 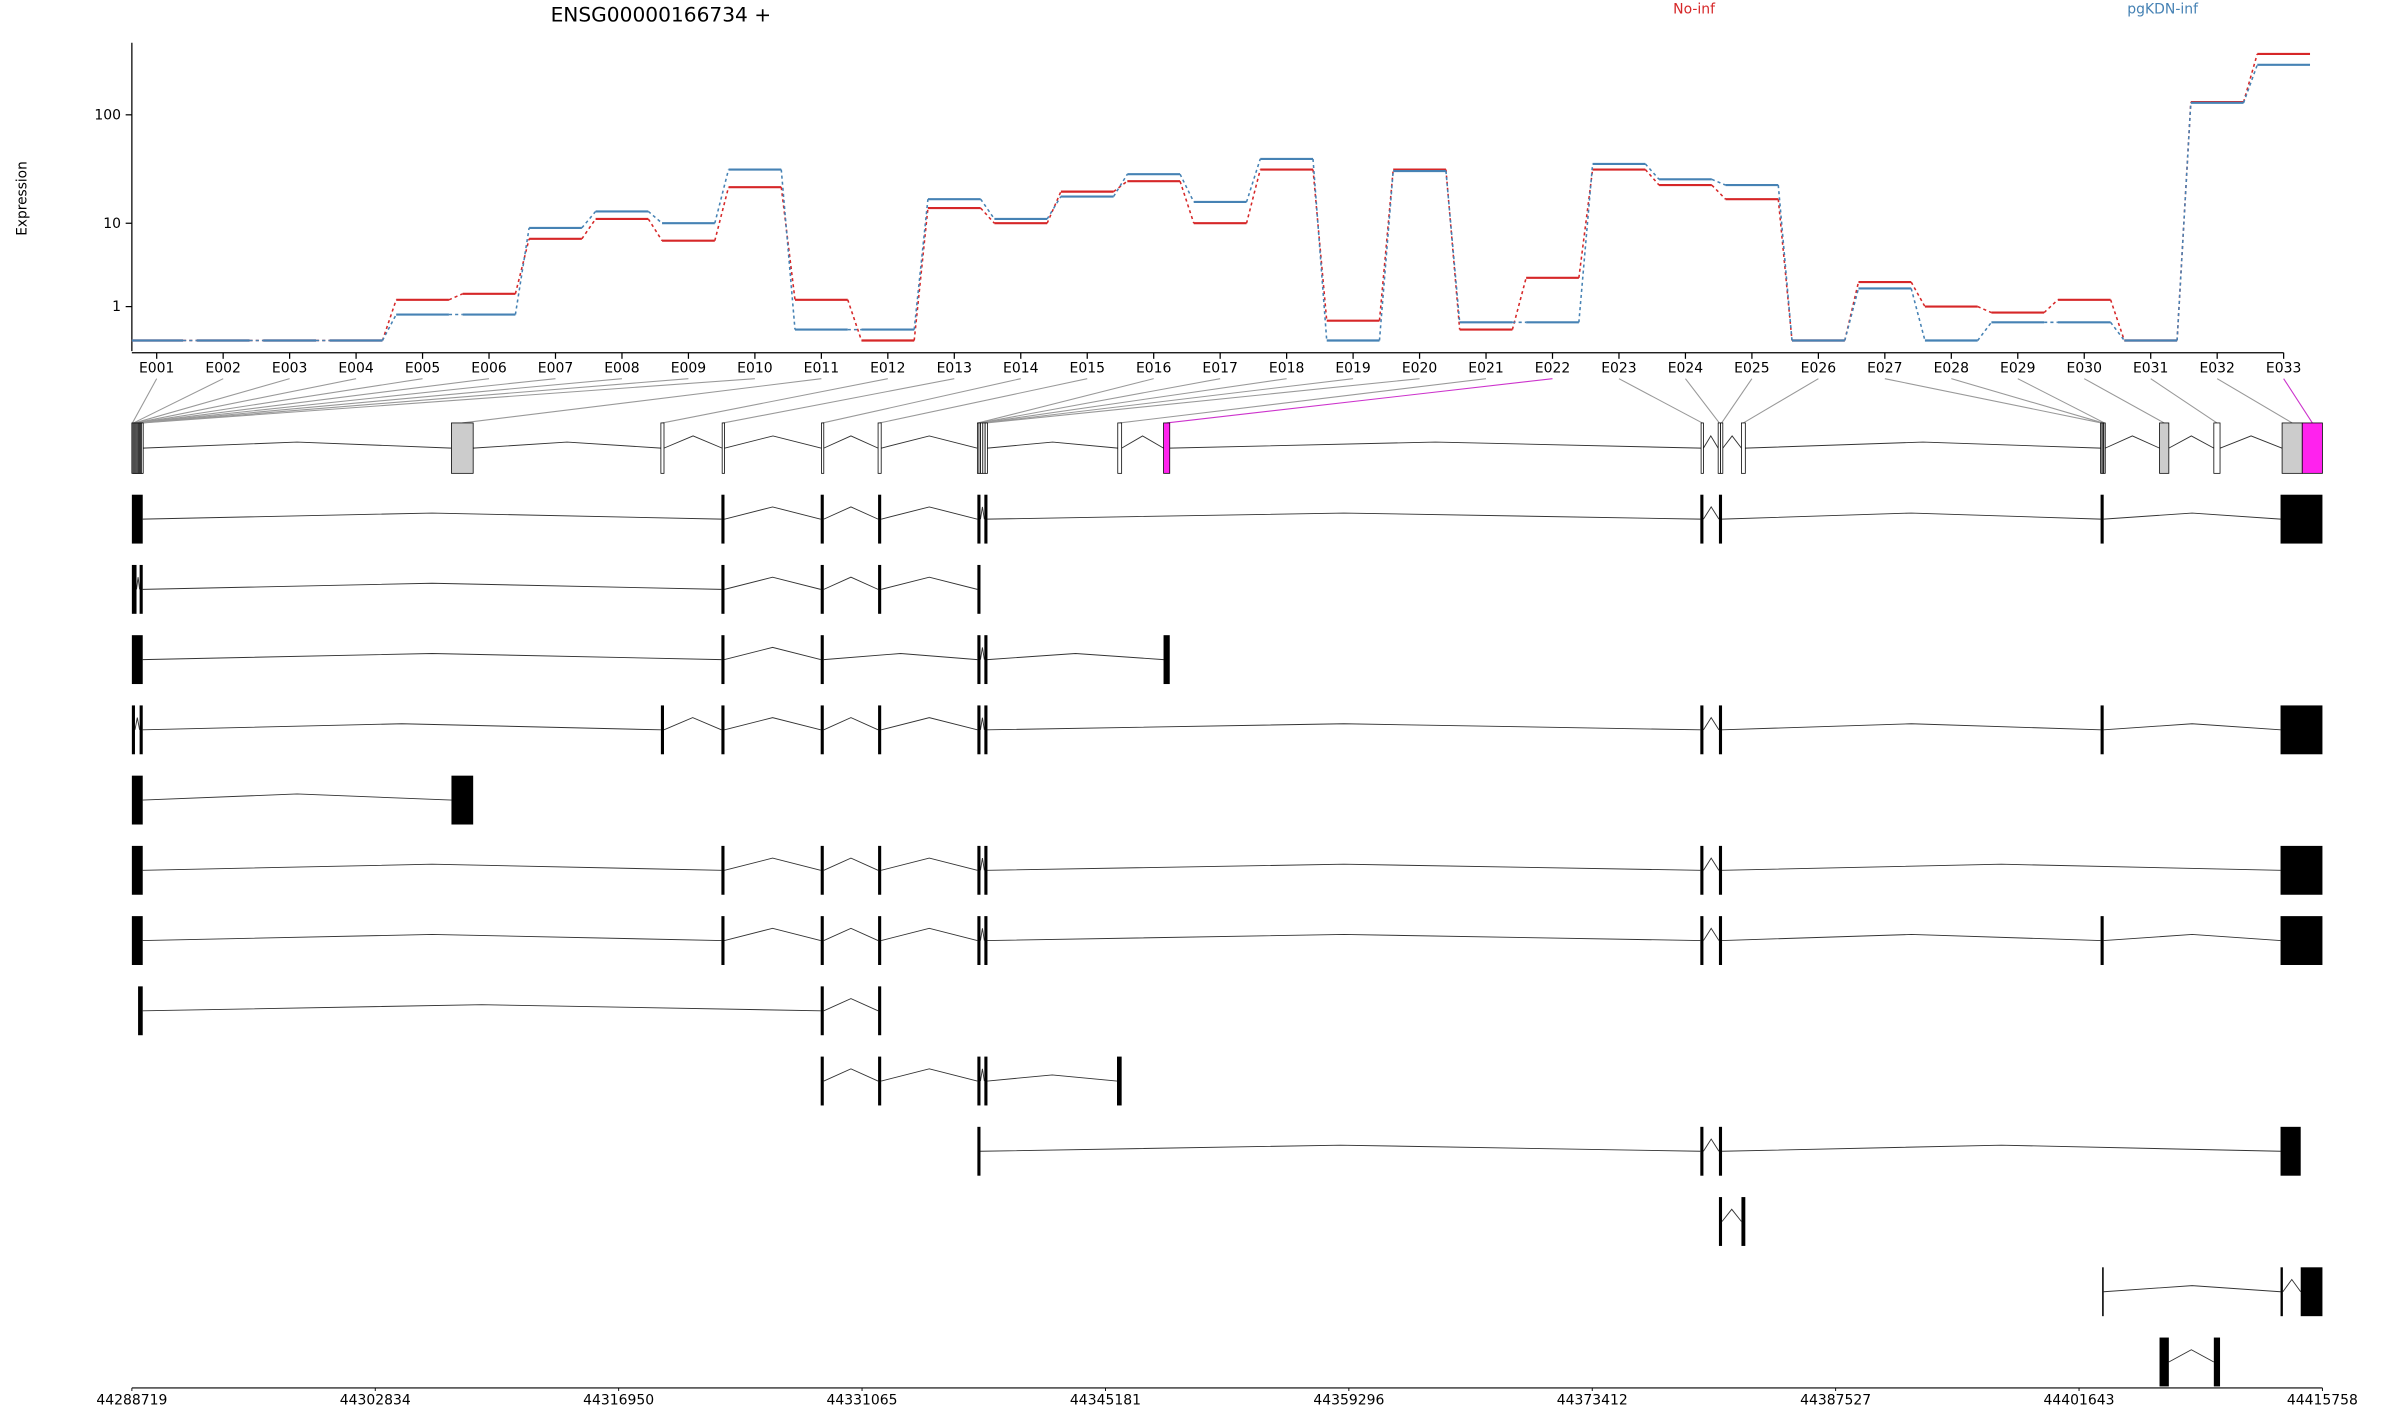 What do you see at coordinates (821, 369) in the screenshot?
I see `x-tick-label: E011` at bounding box center [821, 369].